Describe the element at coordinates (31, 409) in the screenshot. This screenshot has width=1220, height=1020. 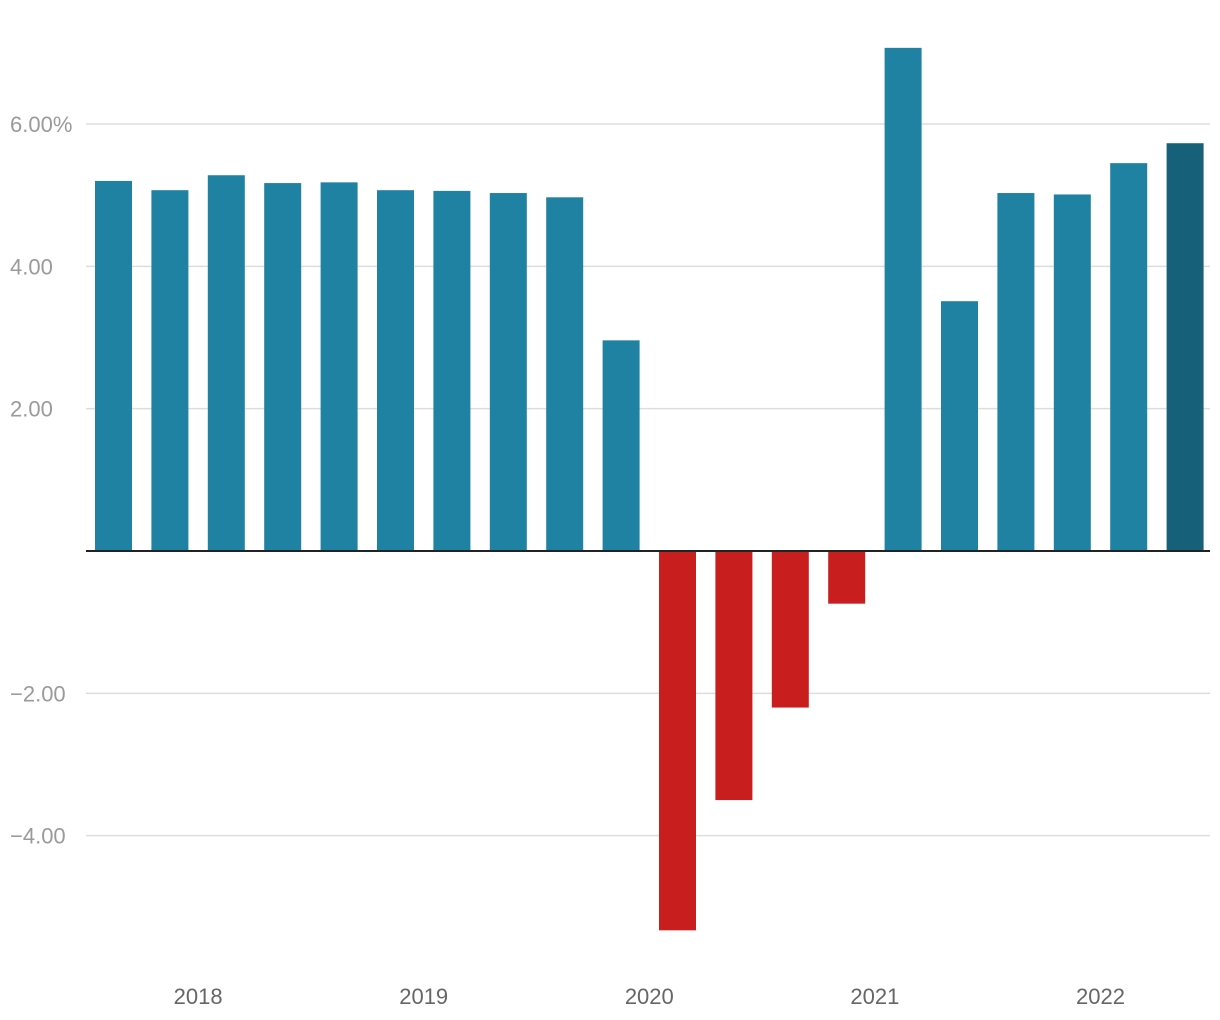
I see `y-tick-label: 2.00` at that location.